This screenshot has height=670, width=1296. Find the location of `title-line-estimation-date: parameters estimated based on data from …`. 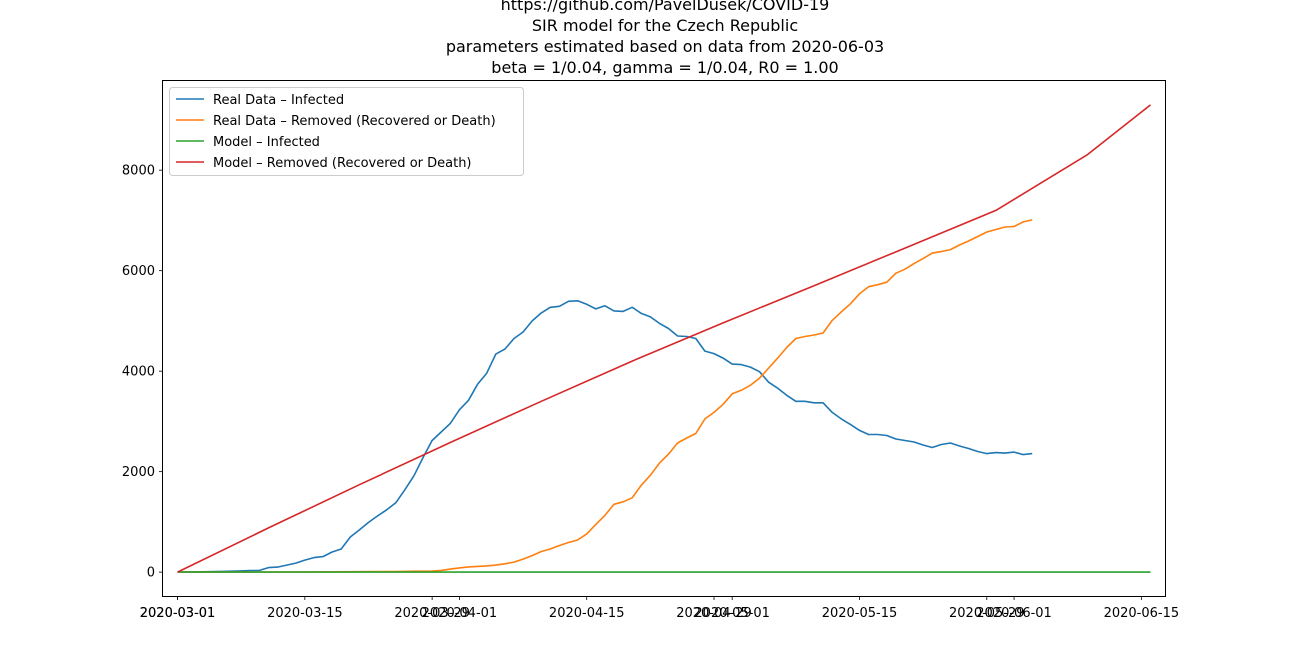

title-line-estimation-date: parameters estimated based on data from … is located at coordinates (665, 46).